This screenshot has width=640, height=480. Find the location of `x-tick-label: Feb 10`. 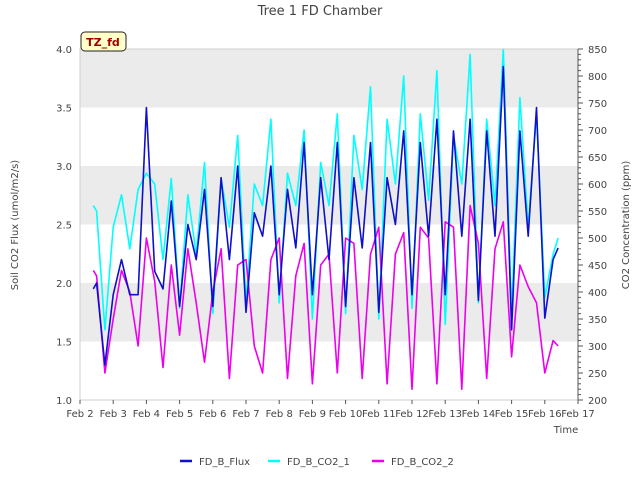

x-tick-label: Feb 10 is located at coordinates (346, 414).